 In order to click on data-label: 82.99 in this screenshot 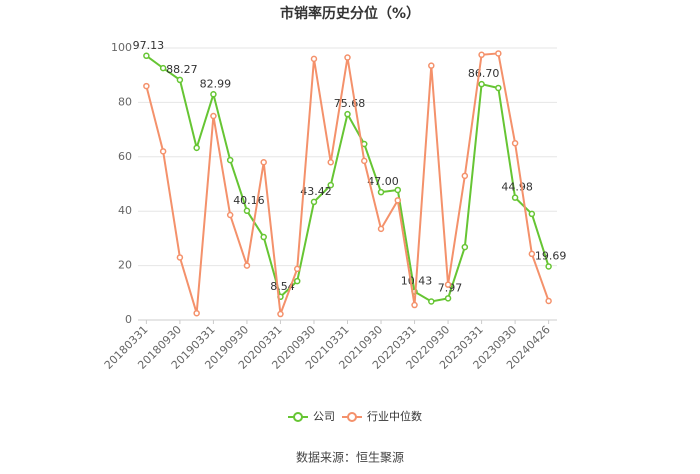, I will do `click(216, 83)`.